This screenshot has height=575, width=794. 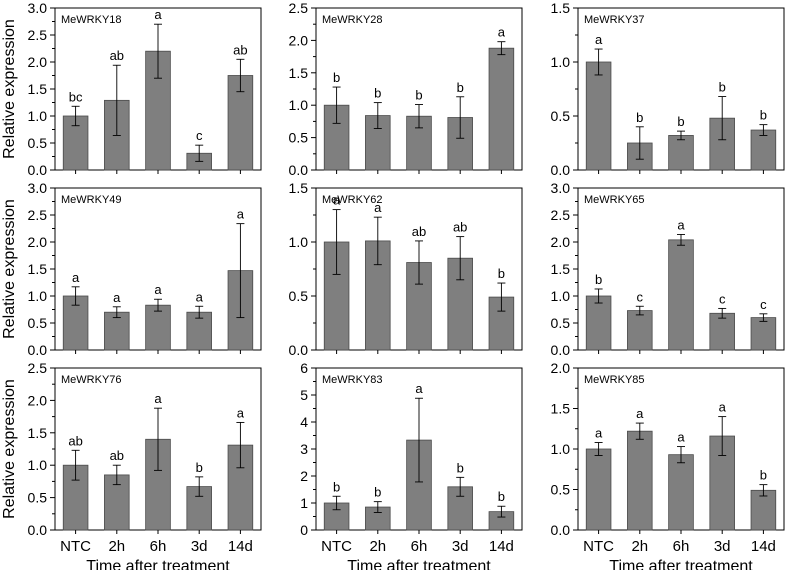 What do you see at coordinates (614, 200) in the screenshot?
I see `panel-title: MeWRKY65` at bounding box center [614, 200].